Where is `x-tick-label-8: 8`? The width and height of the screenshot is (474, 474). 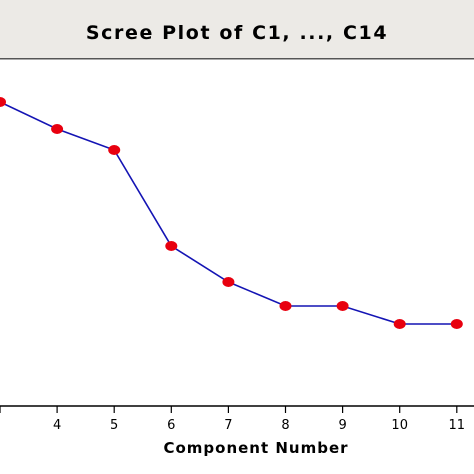
x-tick-label-8: 8 is located at coordinates (285, 425).